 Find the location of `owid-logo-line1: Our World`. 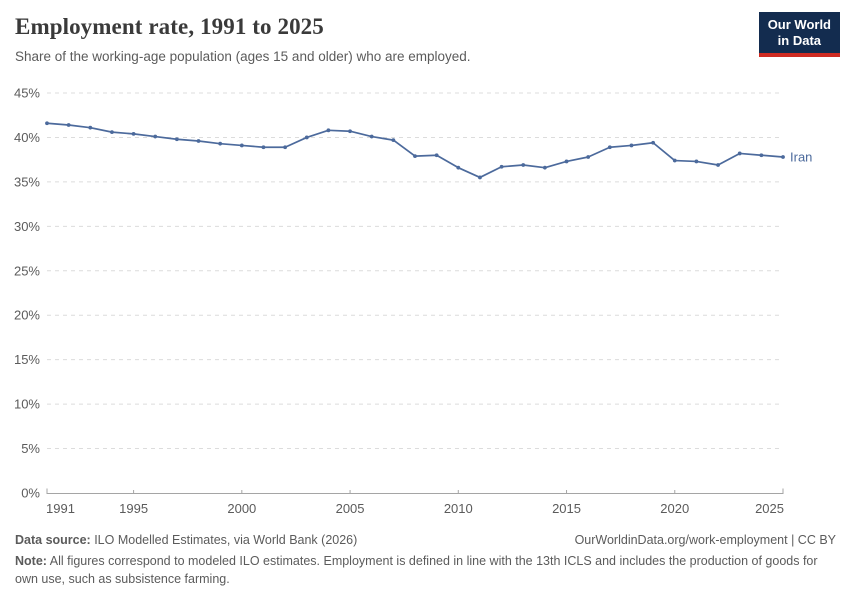

owid-logo-line1: Our World is located at coordinates (799, 24).